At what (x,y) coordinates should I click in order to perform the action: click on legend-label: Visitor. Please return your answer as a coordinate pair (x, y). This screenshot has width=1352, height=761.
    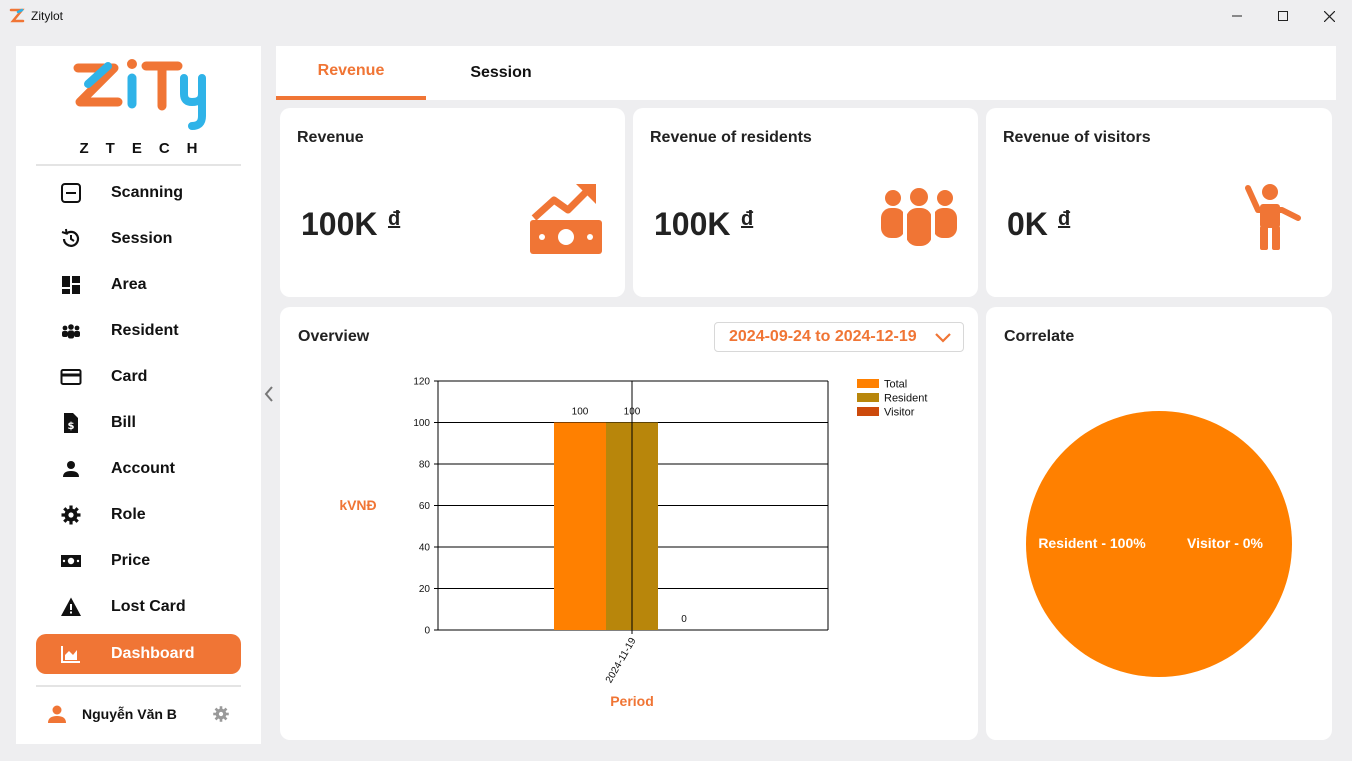
    Looking at the image, I should click on (899, 413).